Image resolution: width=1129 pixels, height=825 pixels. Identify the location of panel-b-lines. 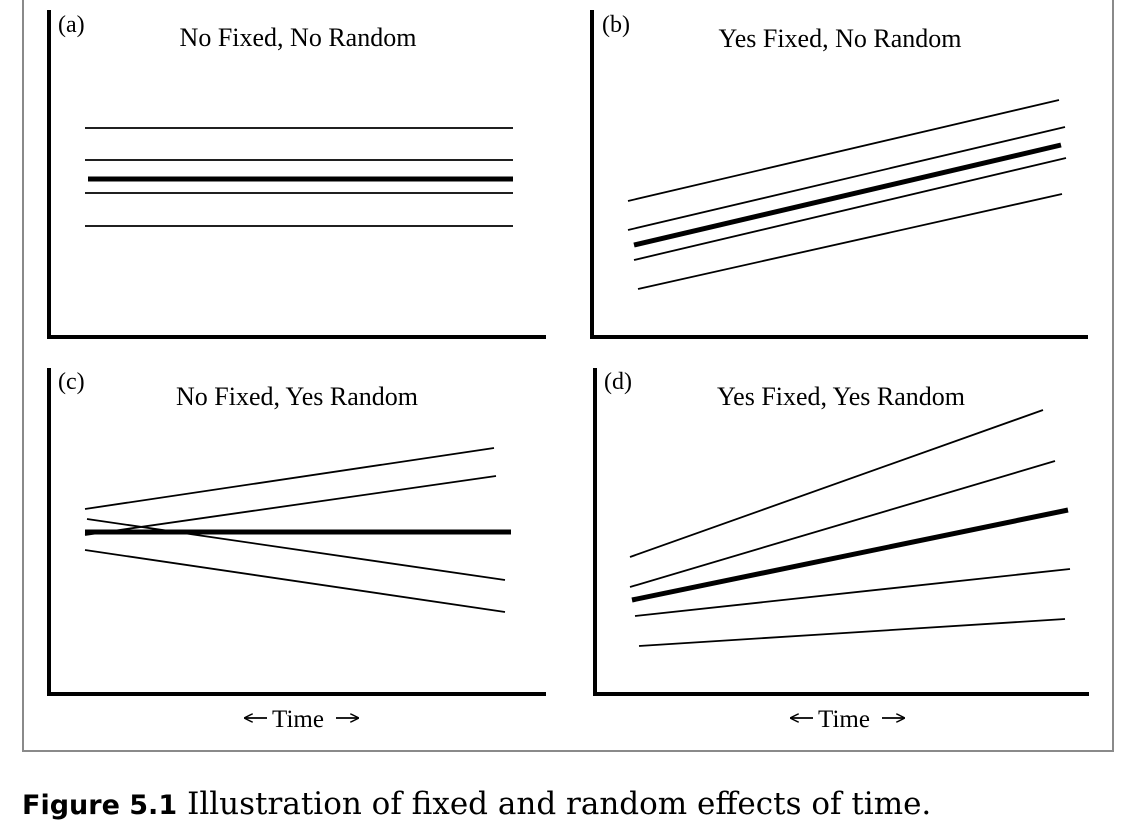
(847, 194).